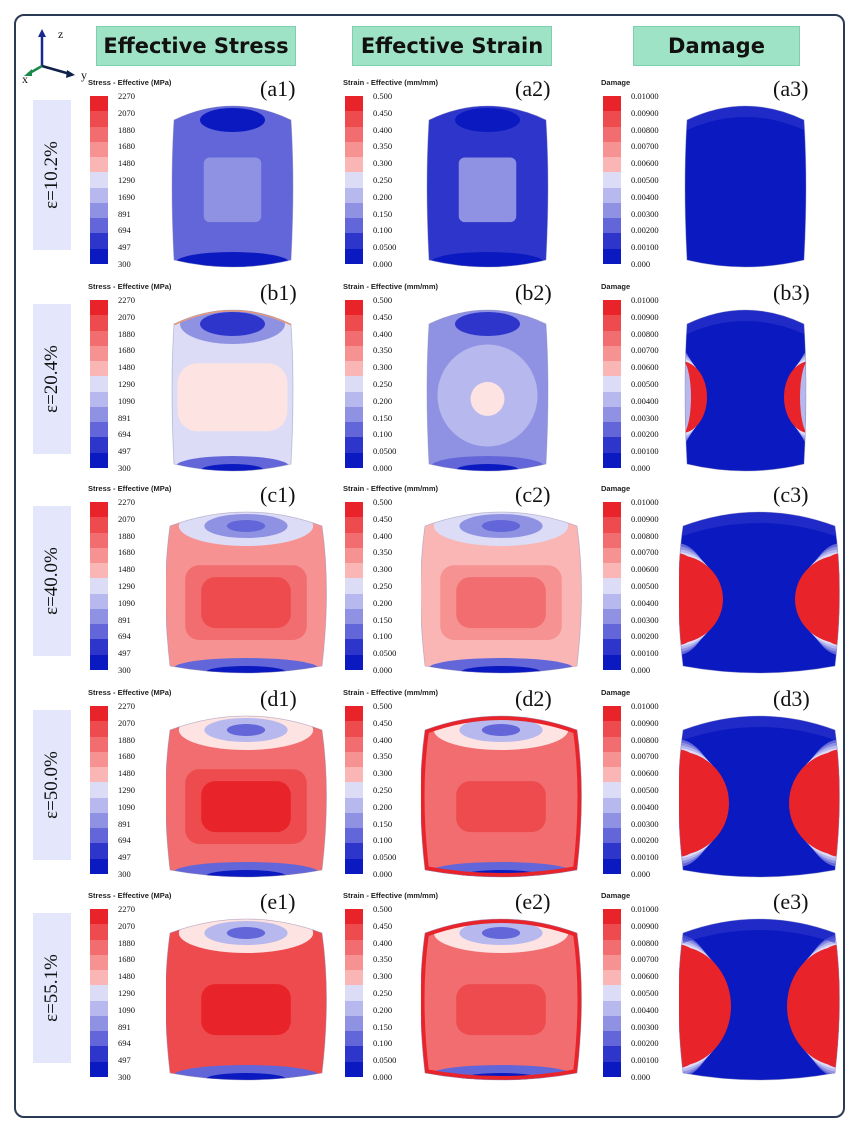  Describe the element at coordinates (791, 494) in the screenshot. I see `panel-label: (c3)` at that location.